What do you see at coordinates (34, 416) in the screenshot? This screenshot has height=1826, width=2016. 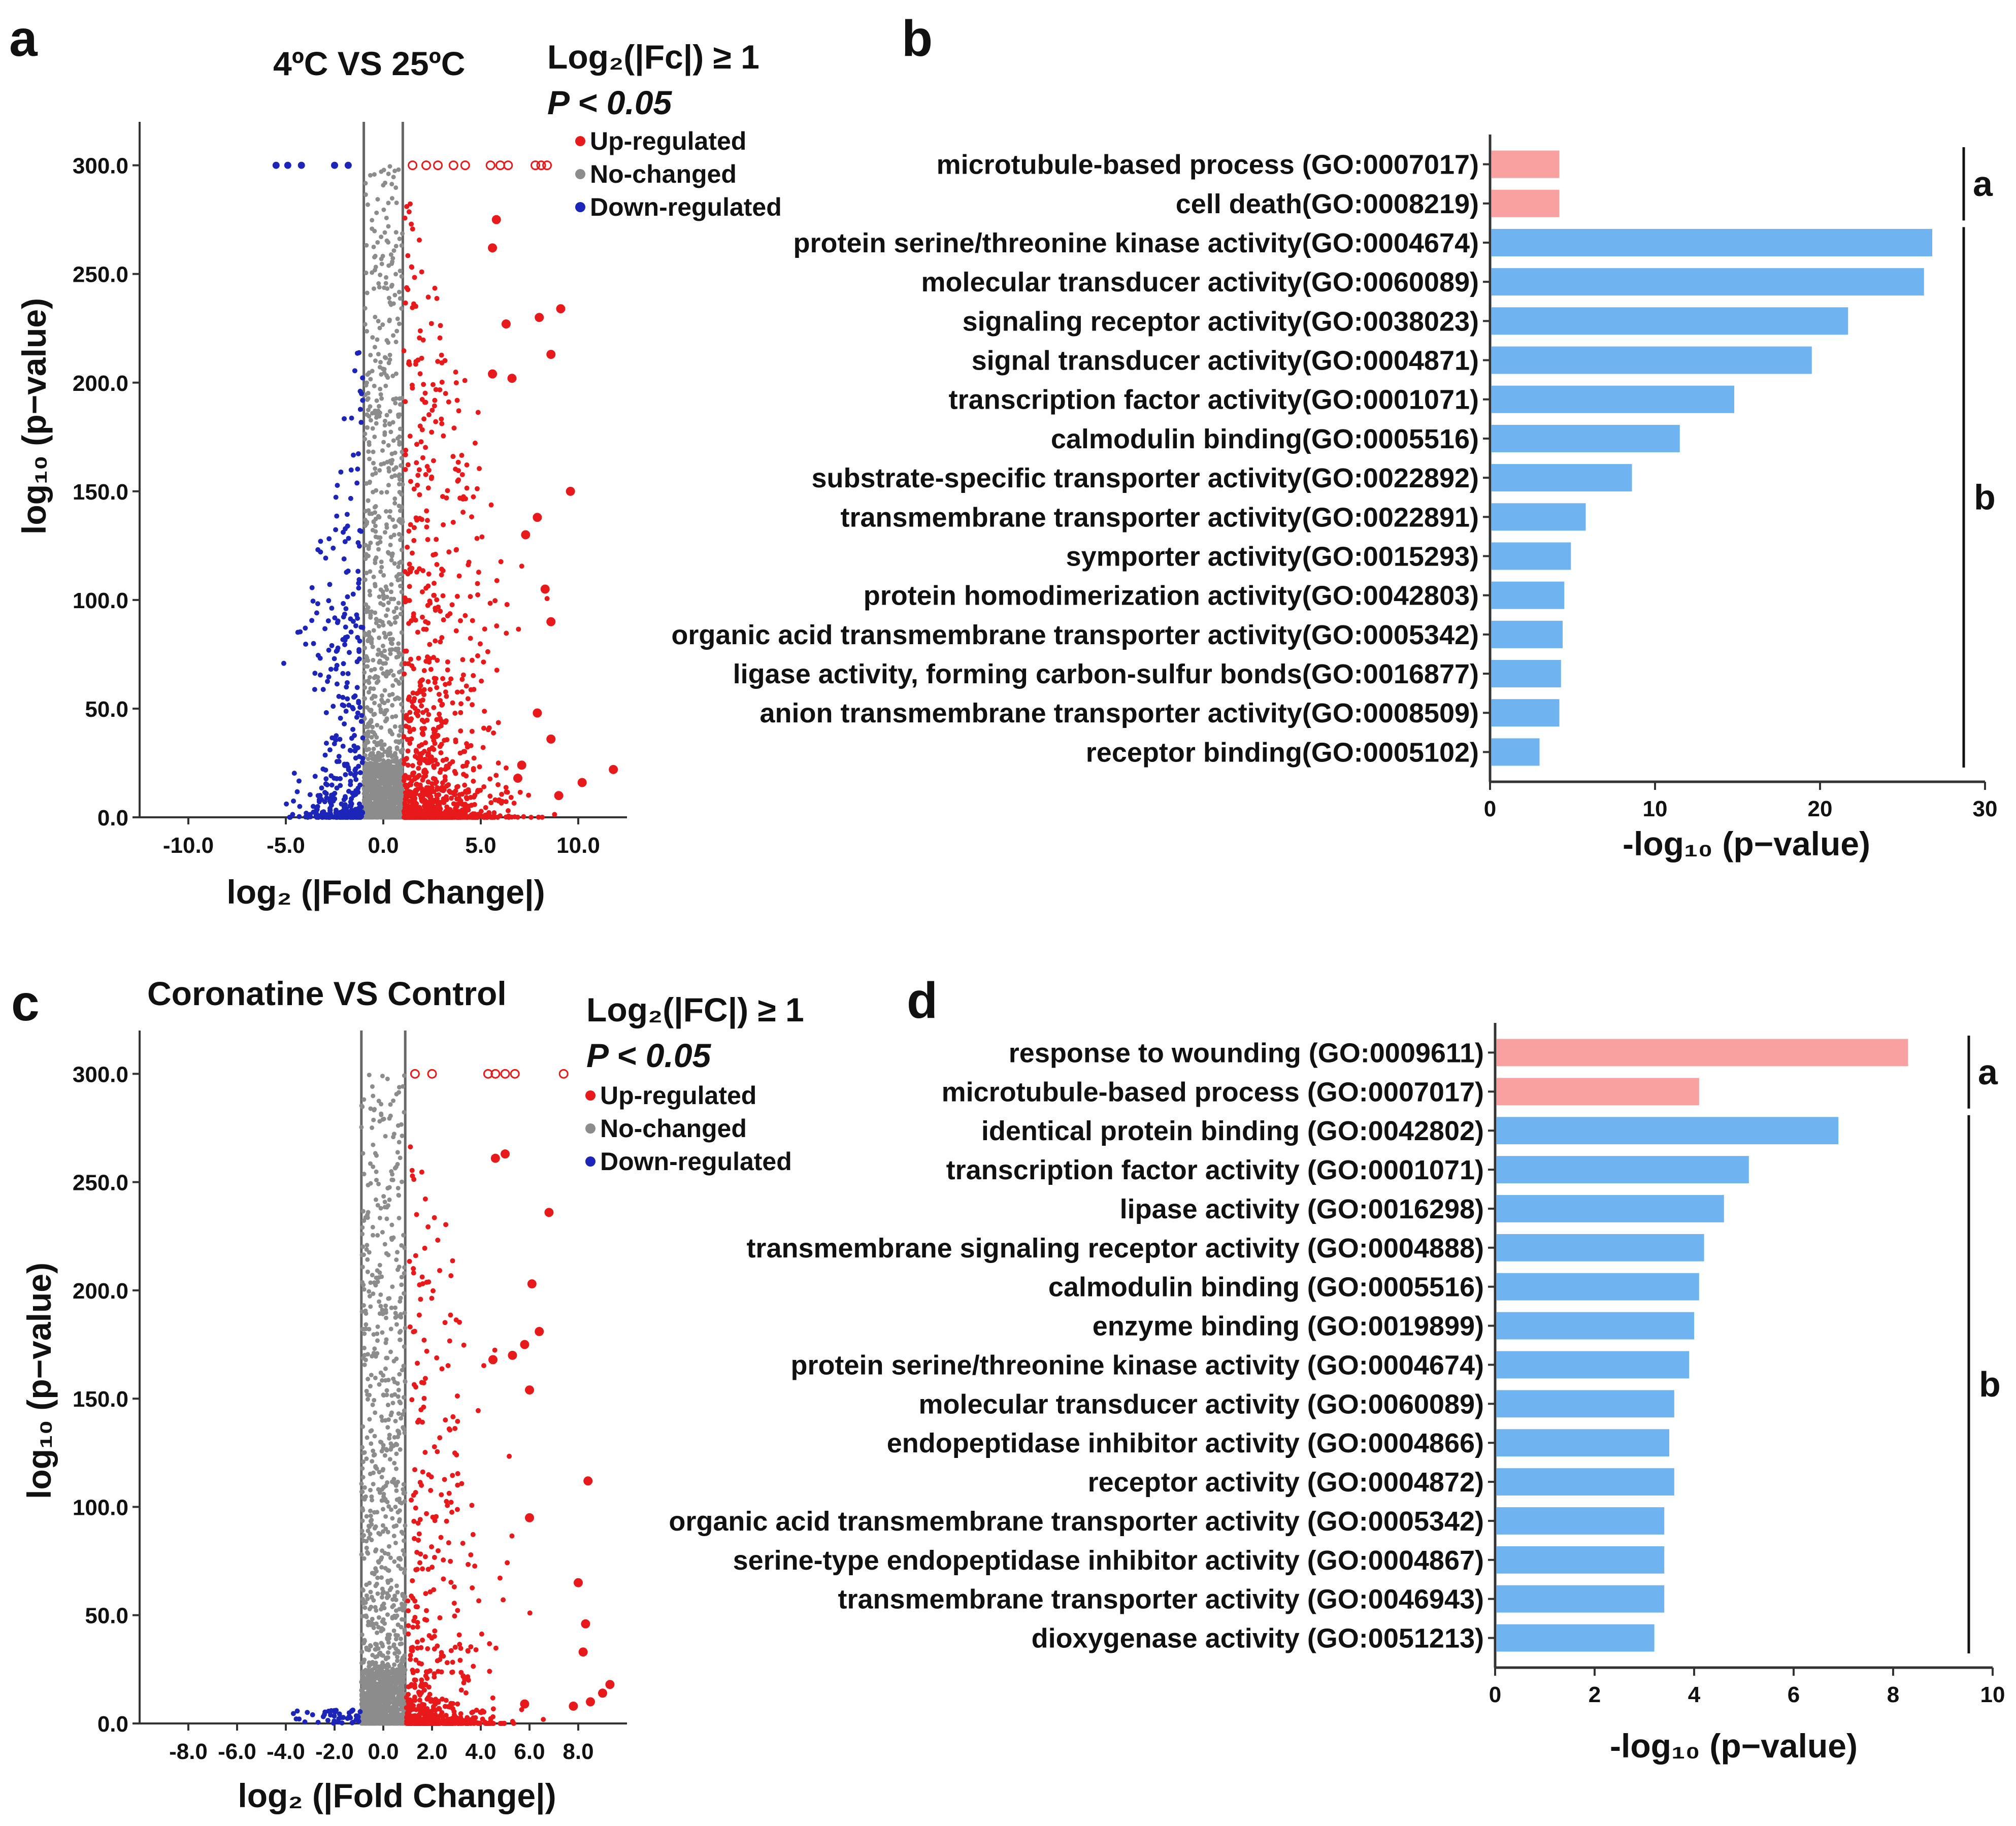 I see `panel-a-ylabel: log₁₀ (p−value)` at bounding box center [34, 416].